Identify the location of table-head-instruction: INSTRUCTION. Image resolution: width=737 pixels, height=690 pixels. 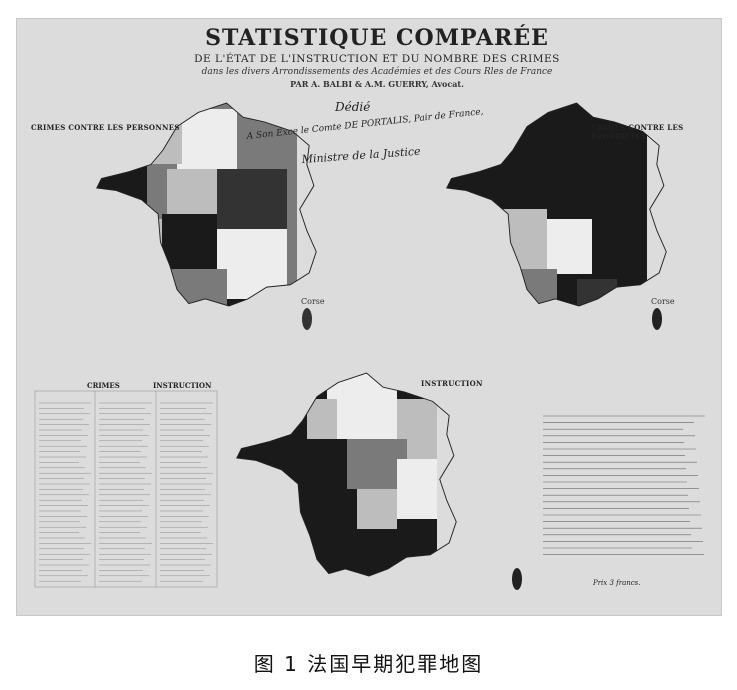
(182, 385).